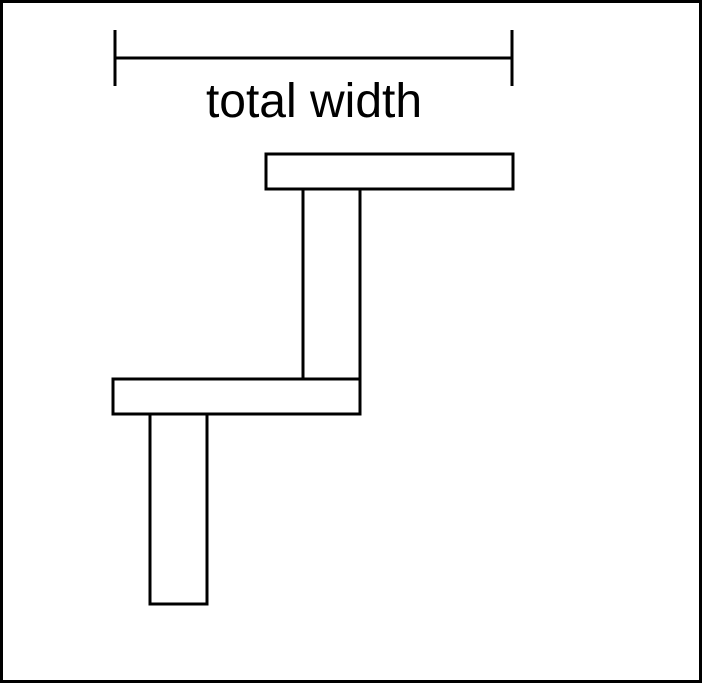  I want to click on upper-tread, so click(389, 171).